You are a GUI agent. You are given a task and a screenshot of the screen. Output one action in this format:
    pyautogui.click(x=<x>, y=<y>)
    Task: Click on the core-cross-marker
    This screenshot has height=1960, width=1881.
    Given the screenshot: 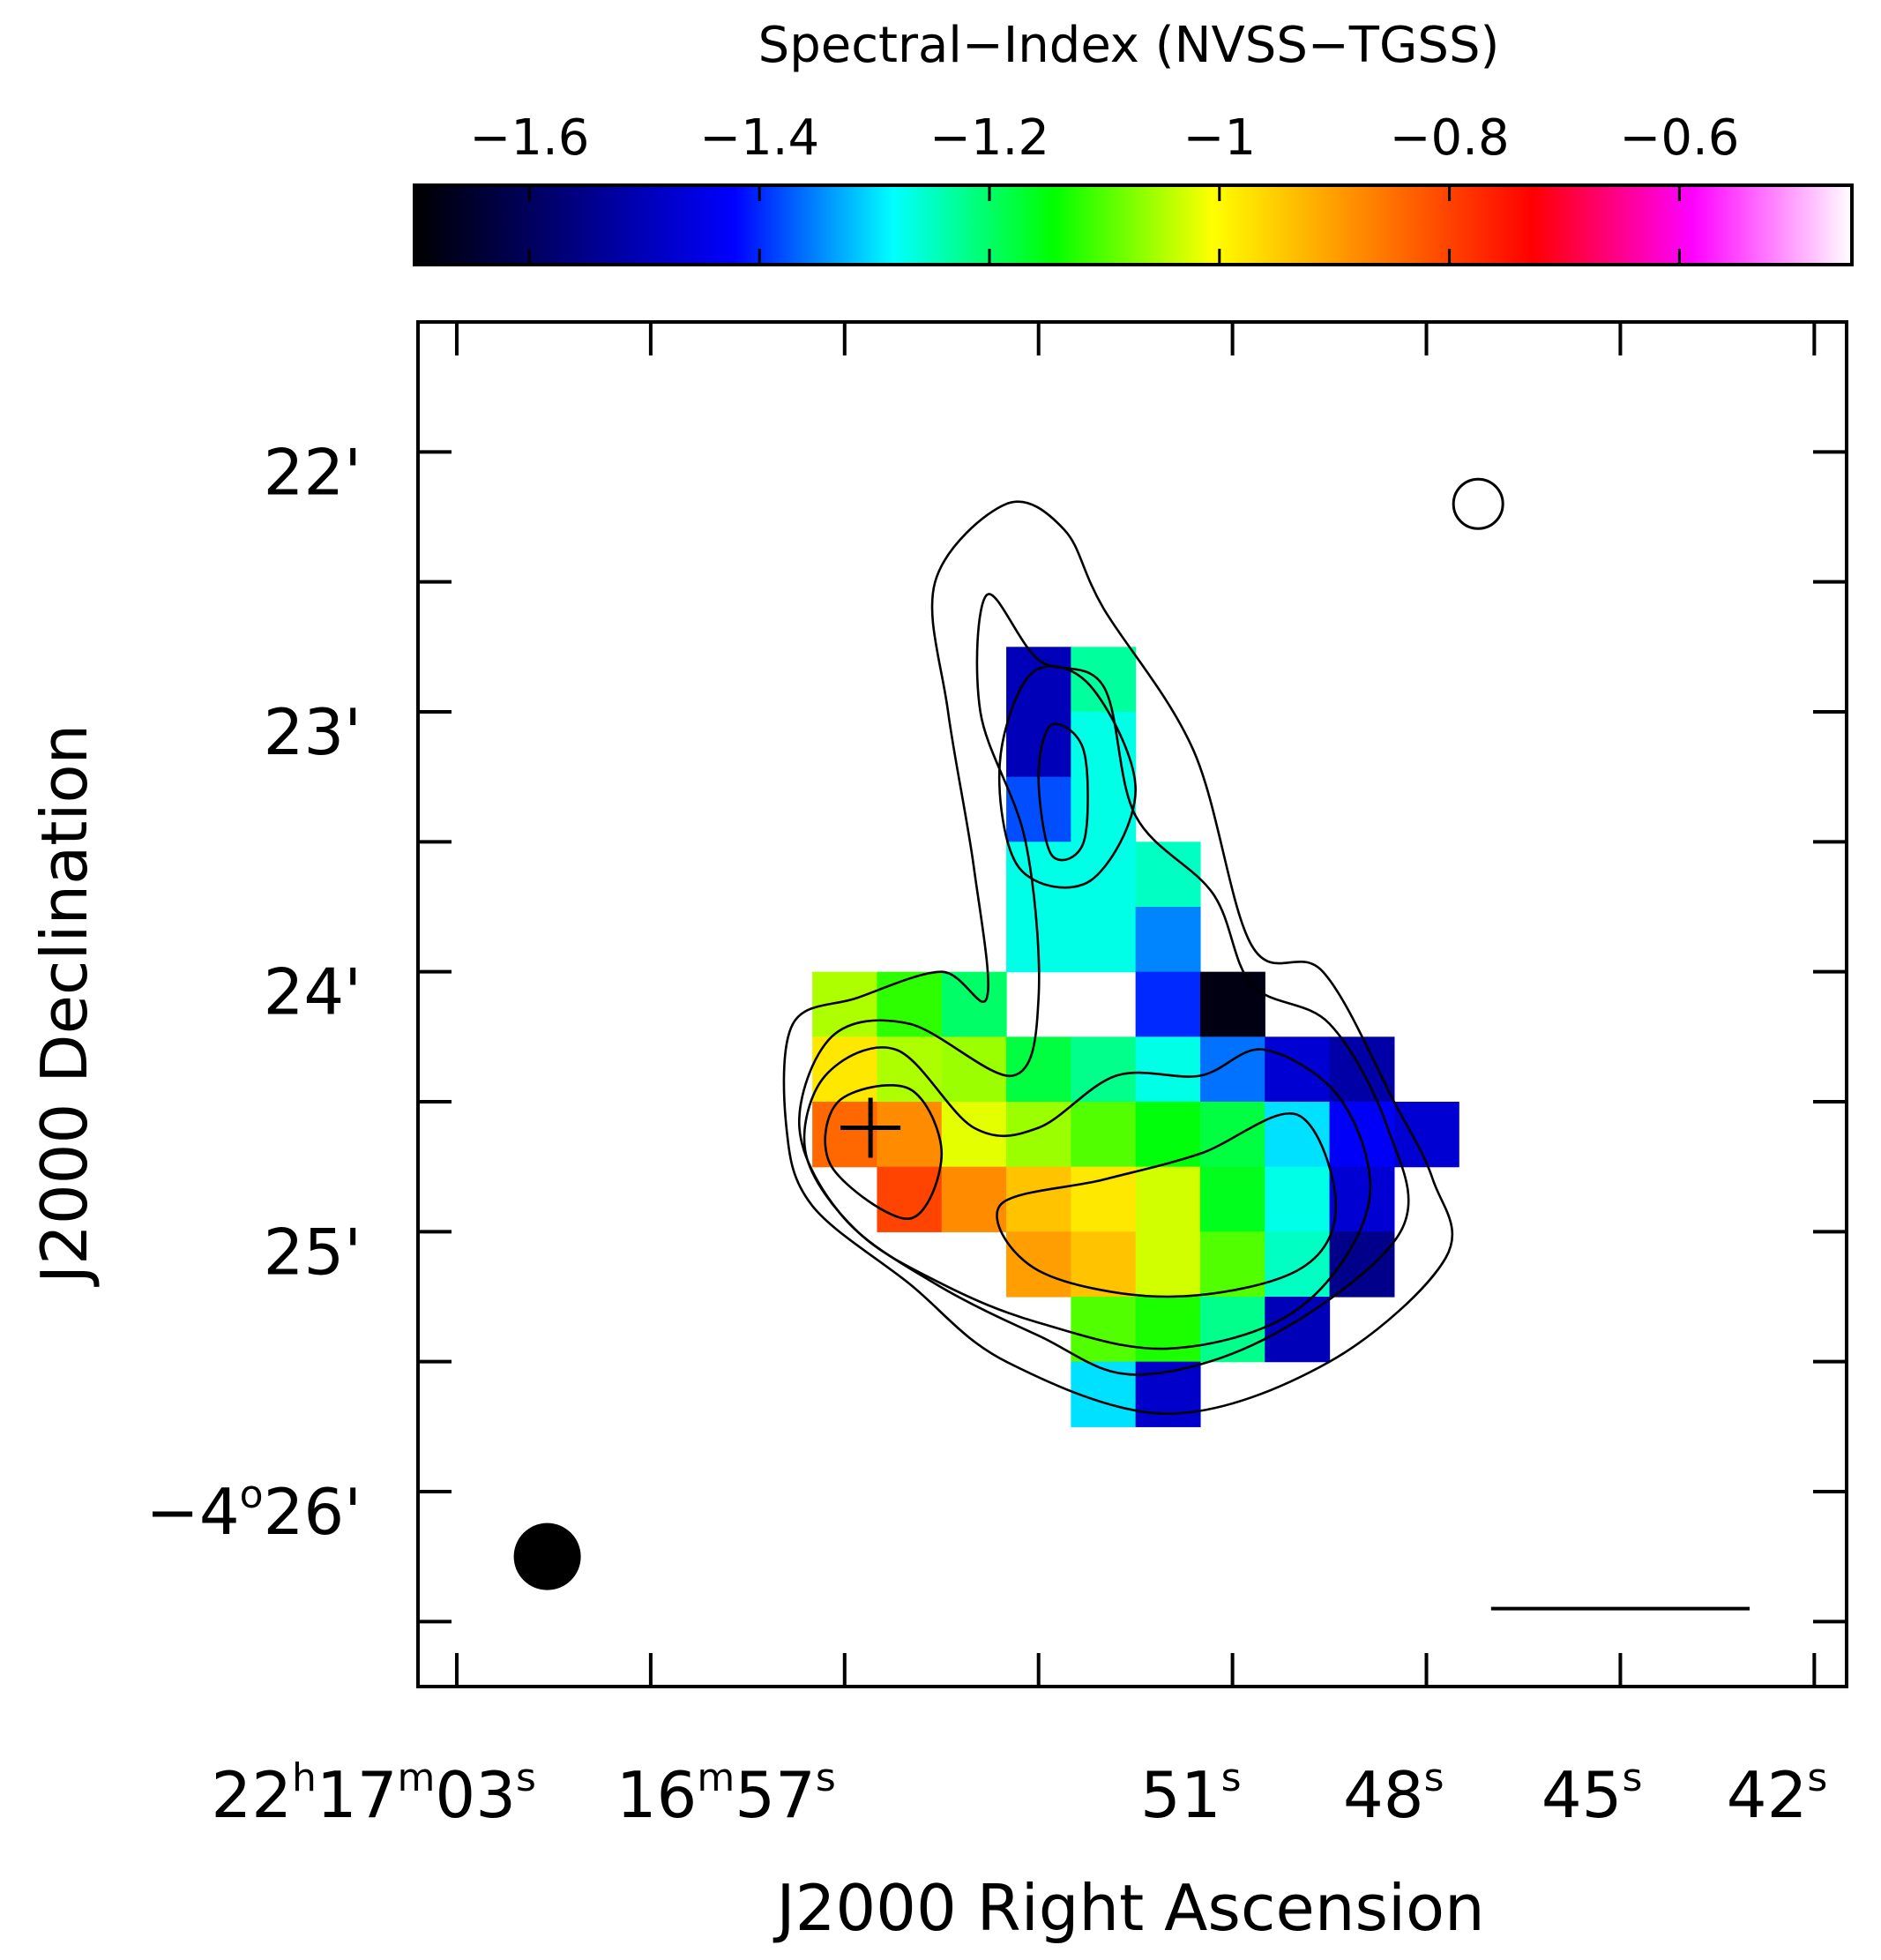 What is the action you would take?
    pyautogui.click(x=871, y=1127)
    